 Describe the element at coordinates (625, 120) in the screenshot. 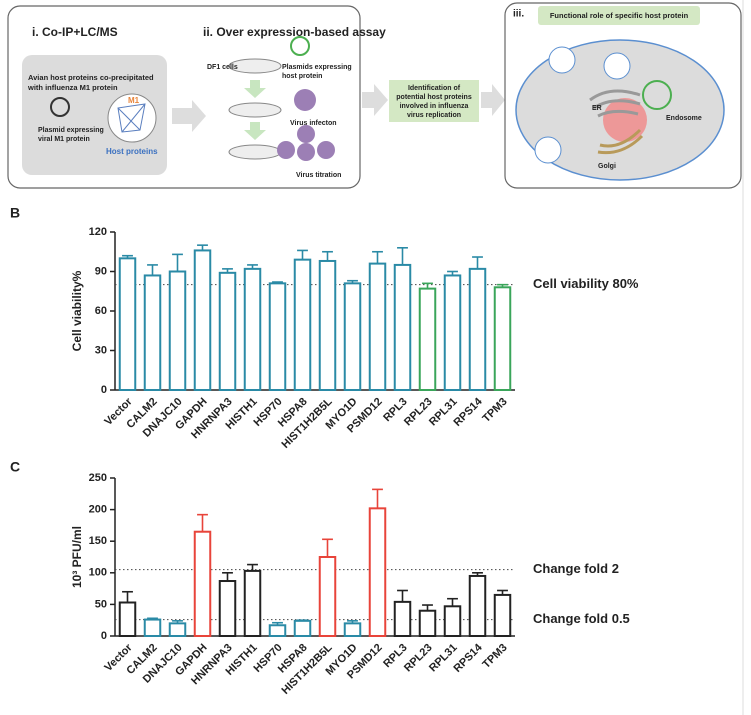

I see `nucleus` at that location.